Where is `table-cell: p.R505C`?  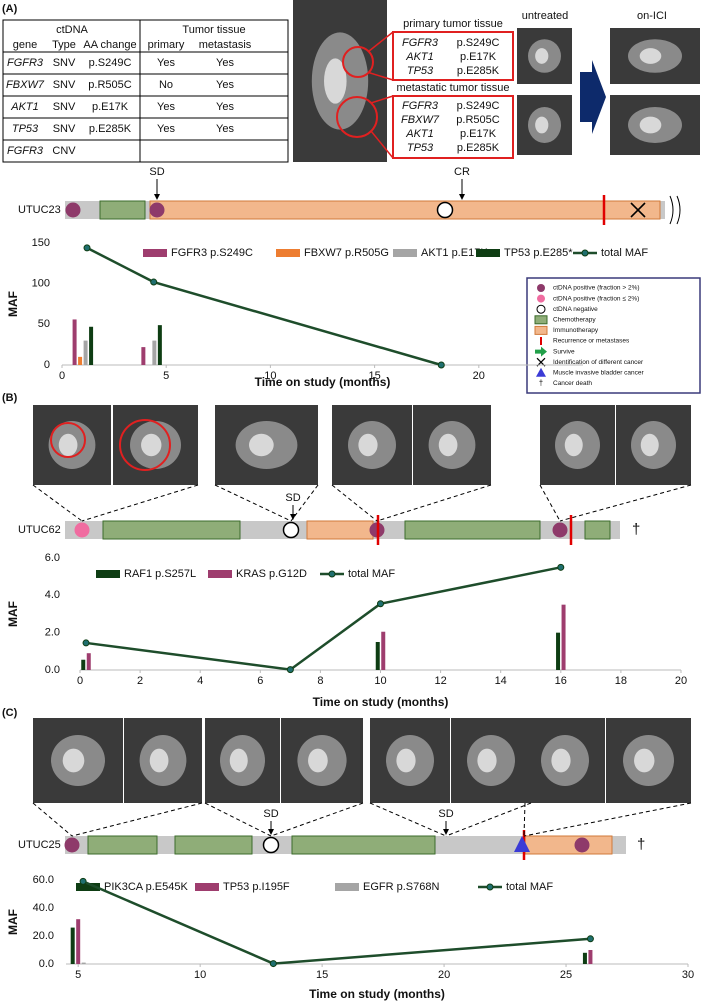 table-cell: p.R505C is located at coordinates (109, 85).